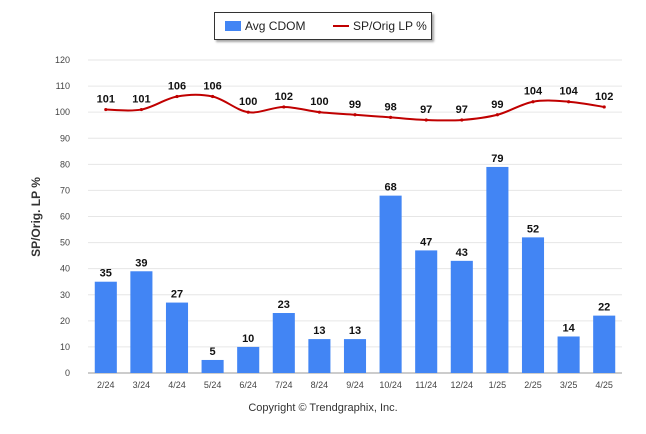  Describe the element at coordinates (390, 26) in the screenshot. I see `legend-label-sp-orig-lp: SP/Orig LP %` at that location.